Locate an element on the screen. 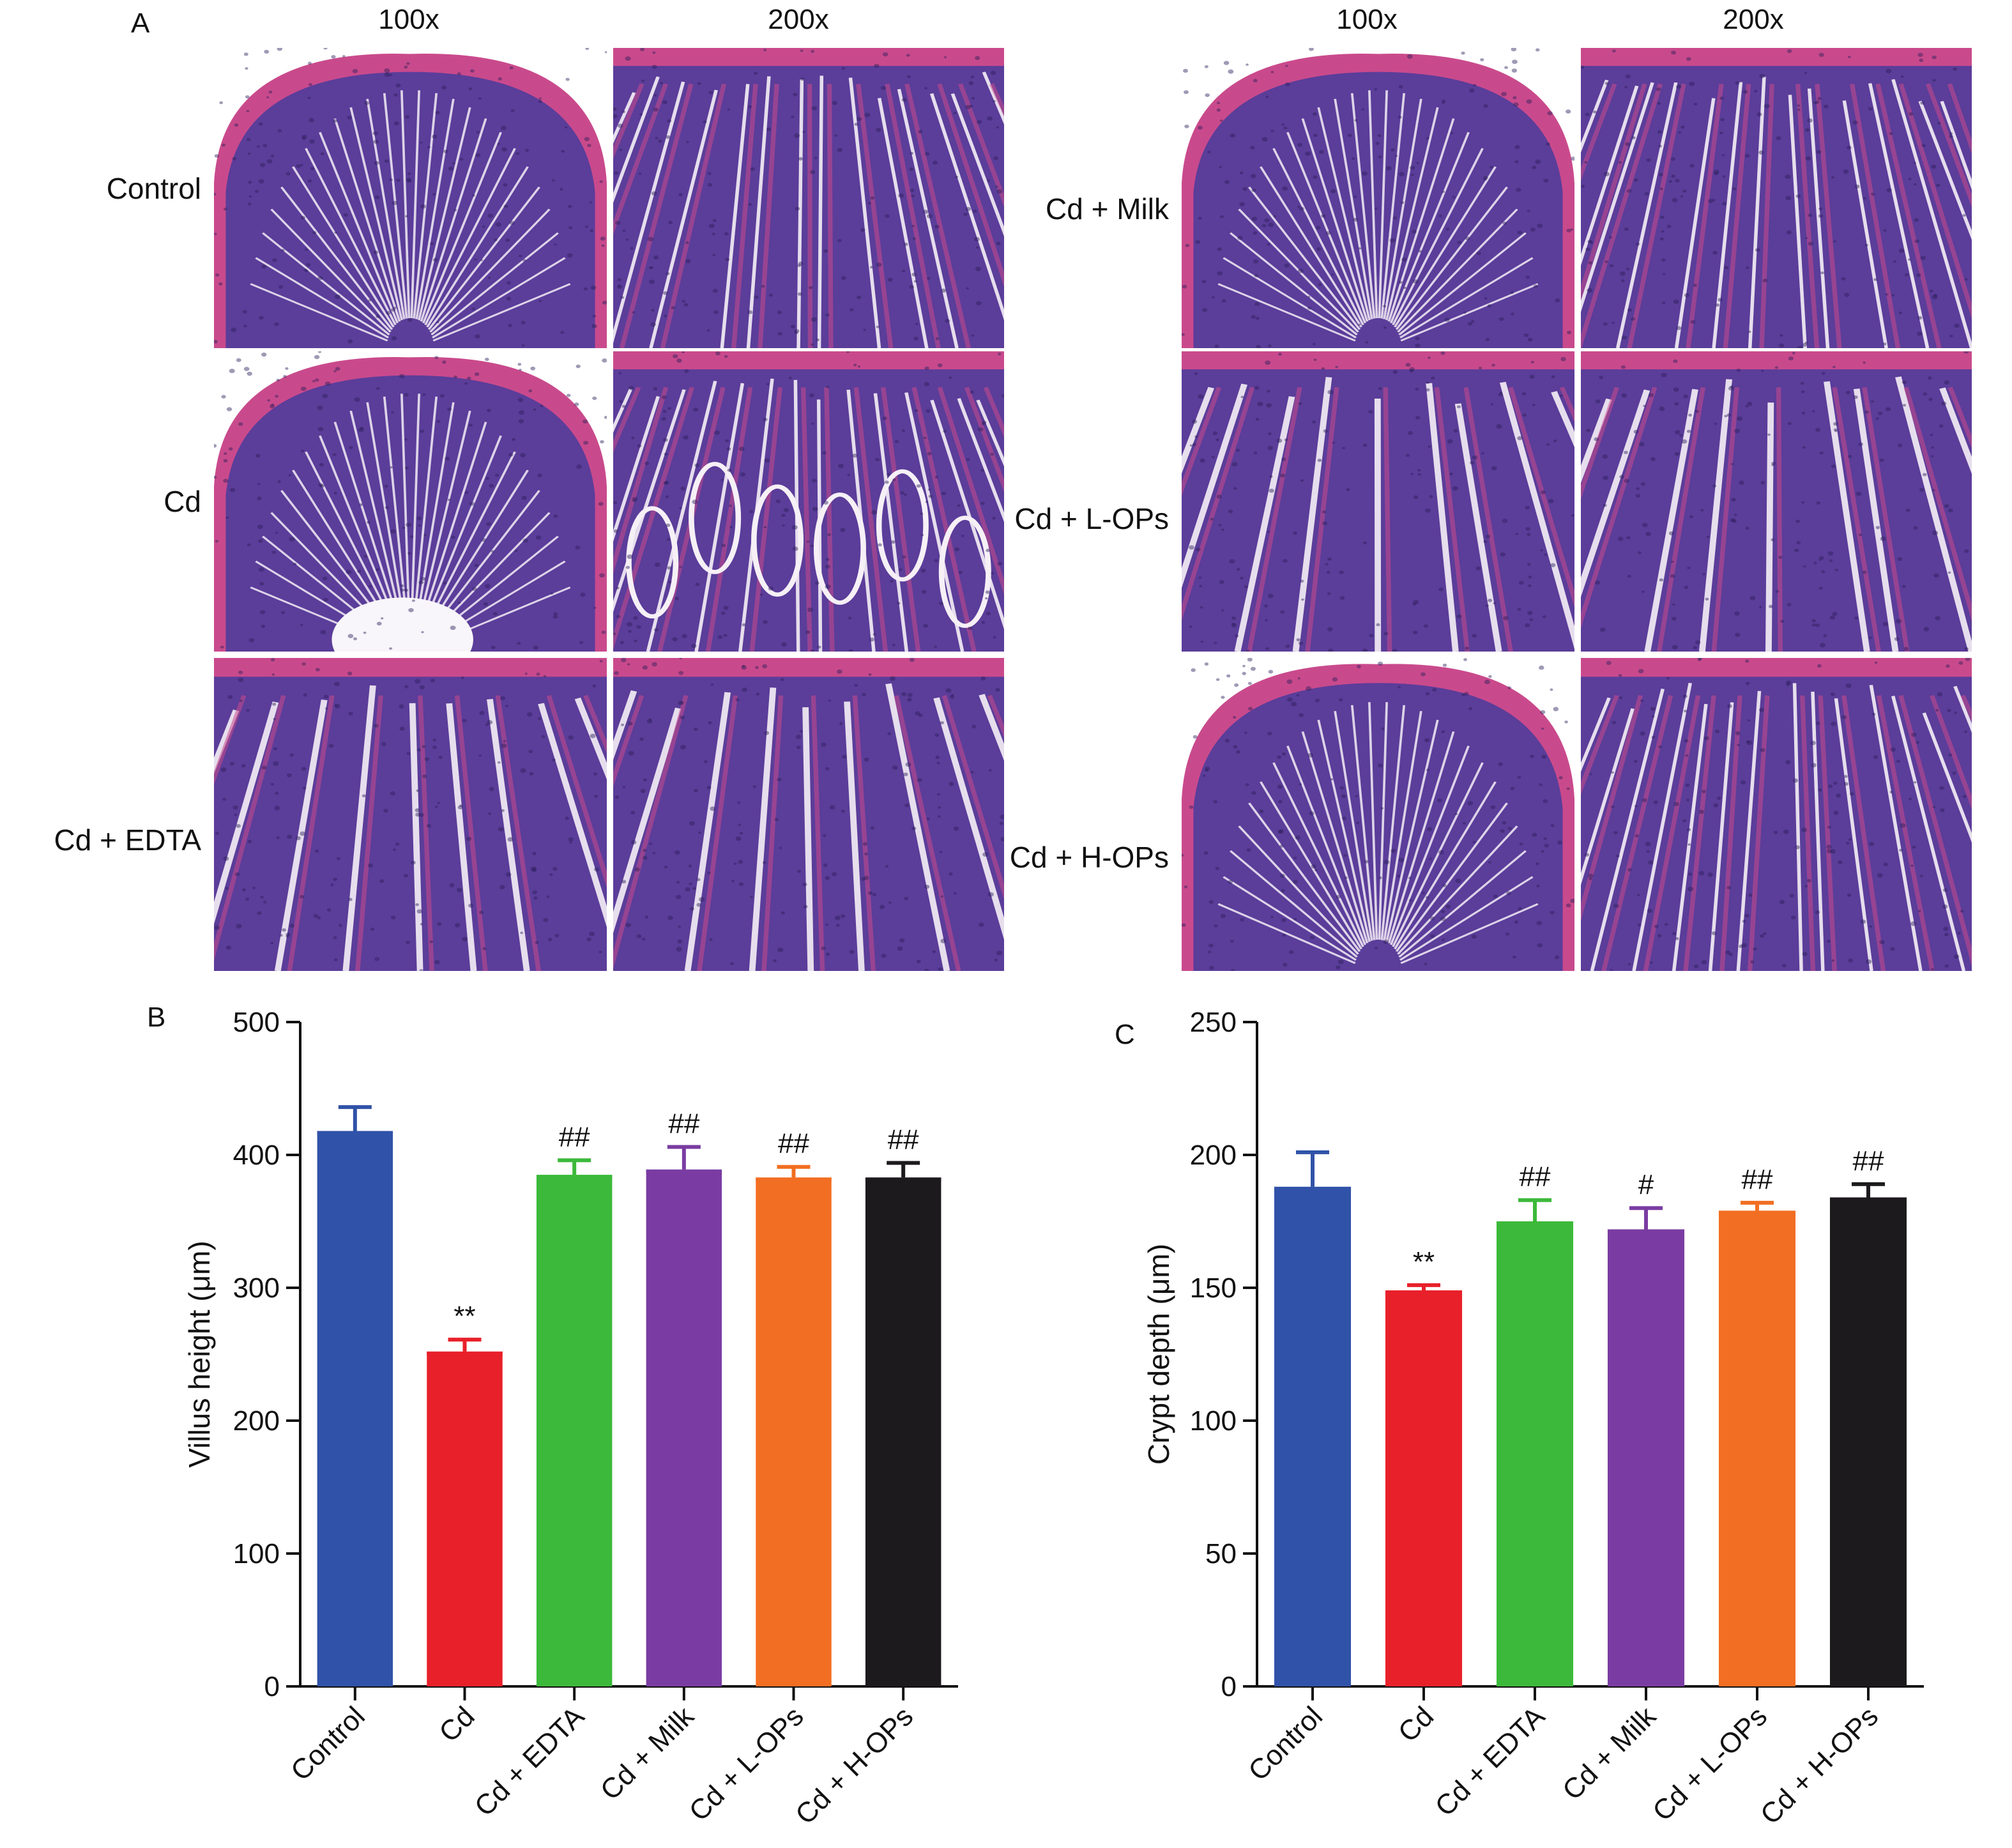 The width and height of the screenshot is (2012, 1848). y-axis: 0 100 200 300 400 500 is located at coordinates (595, 1354).